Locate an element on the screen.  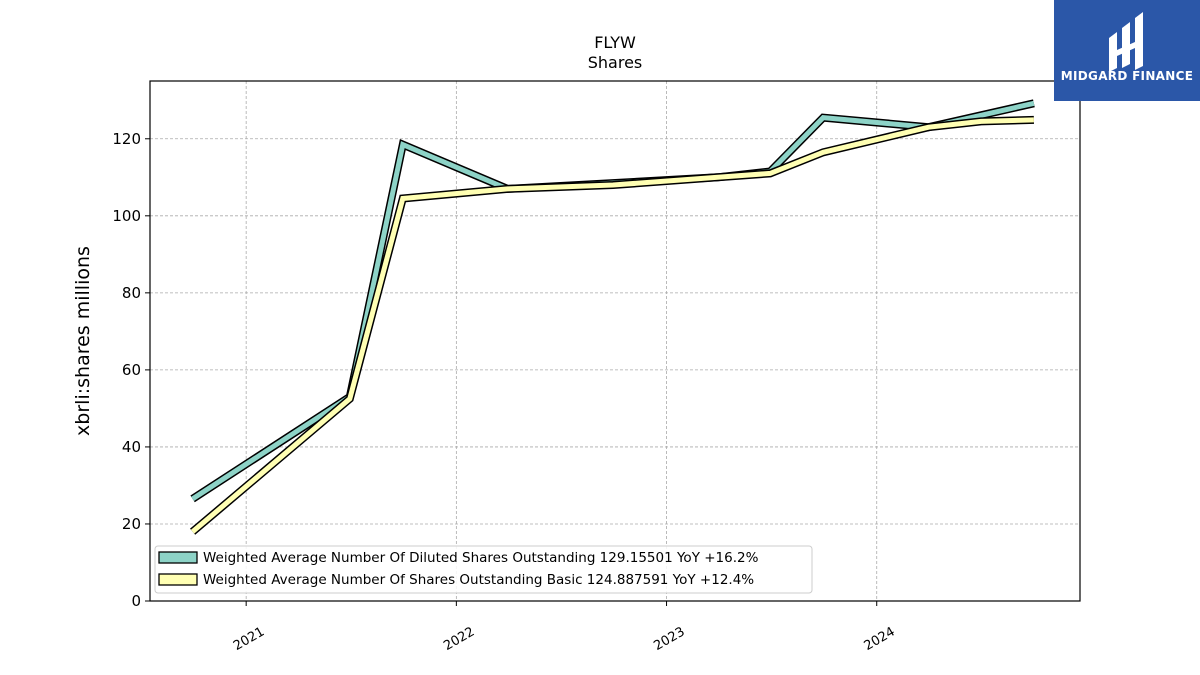
y-tick-label: 0 is located at coordinates (136, 601).